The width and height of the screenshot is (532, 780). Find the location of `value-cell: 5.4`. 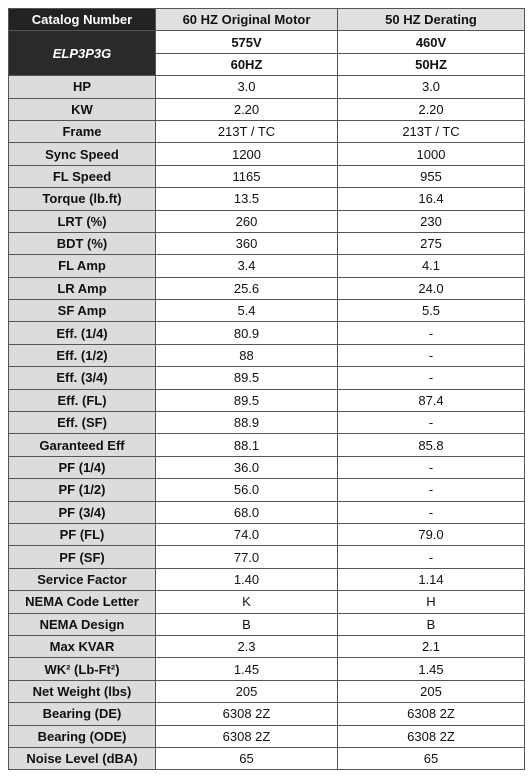

value-cell: 5.4 is located at coordinates (246, 311).